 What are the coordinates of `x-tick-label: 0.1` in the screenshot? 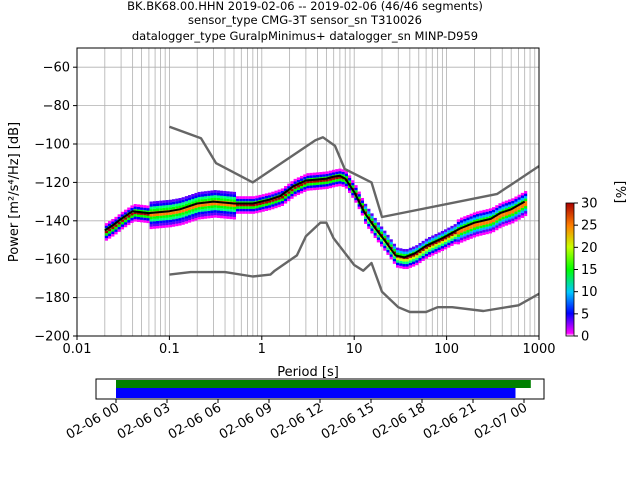 It's located at (169, 349).